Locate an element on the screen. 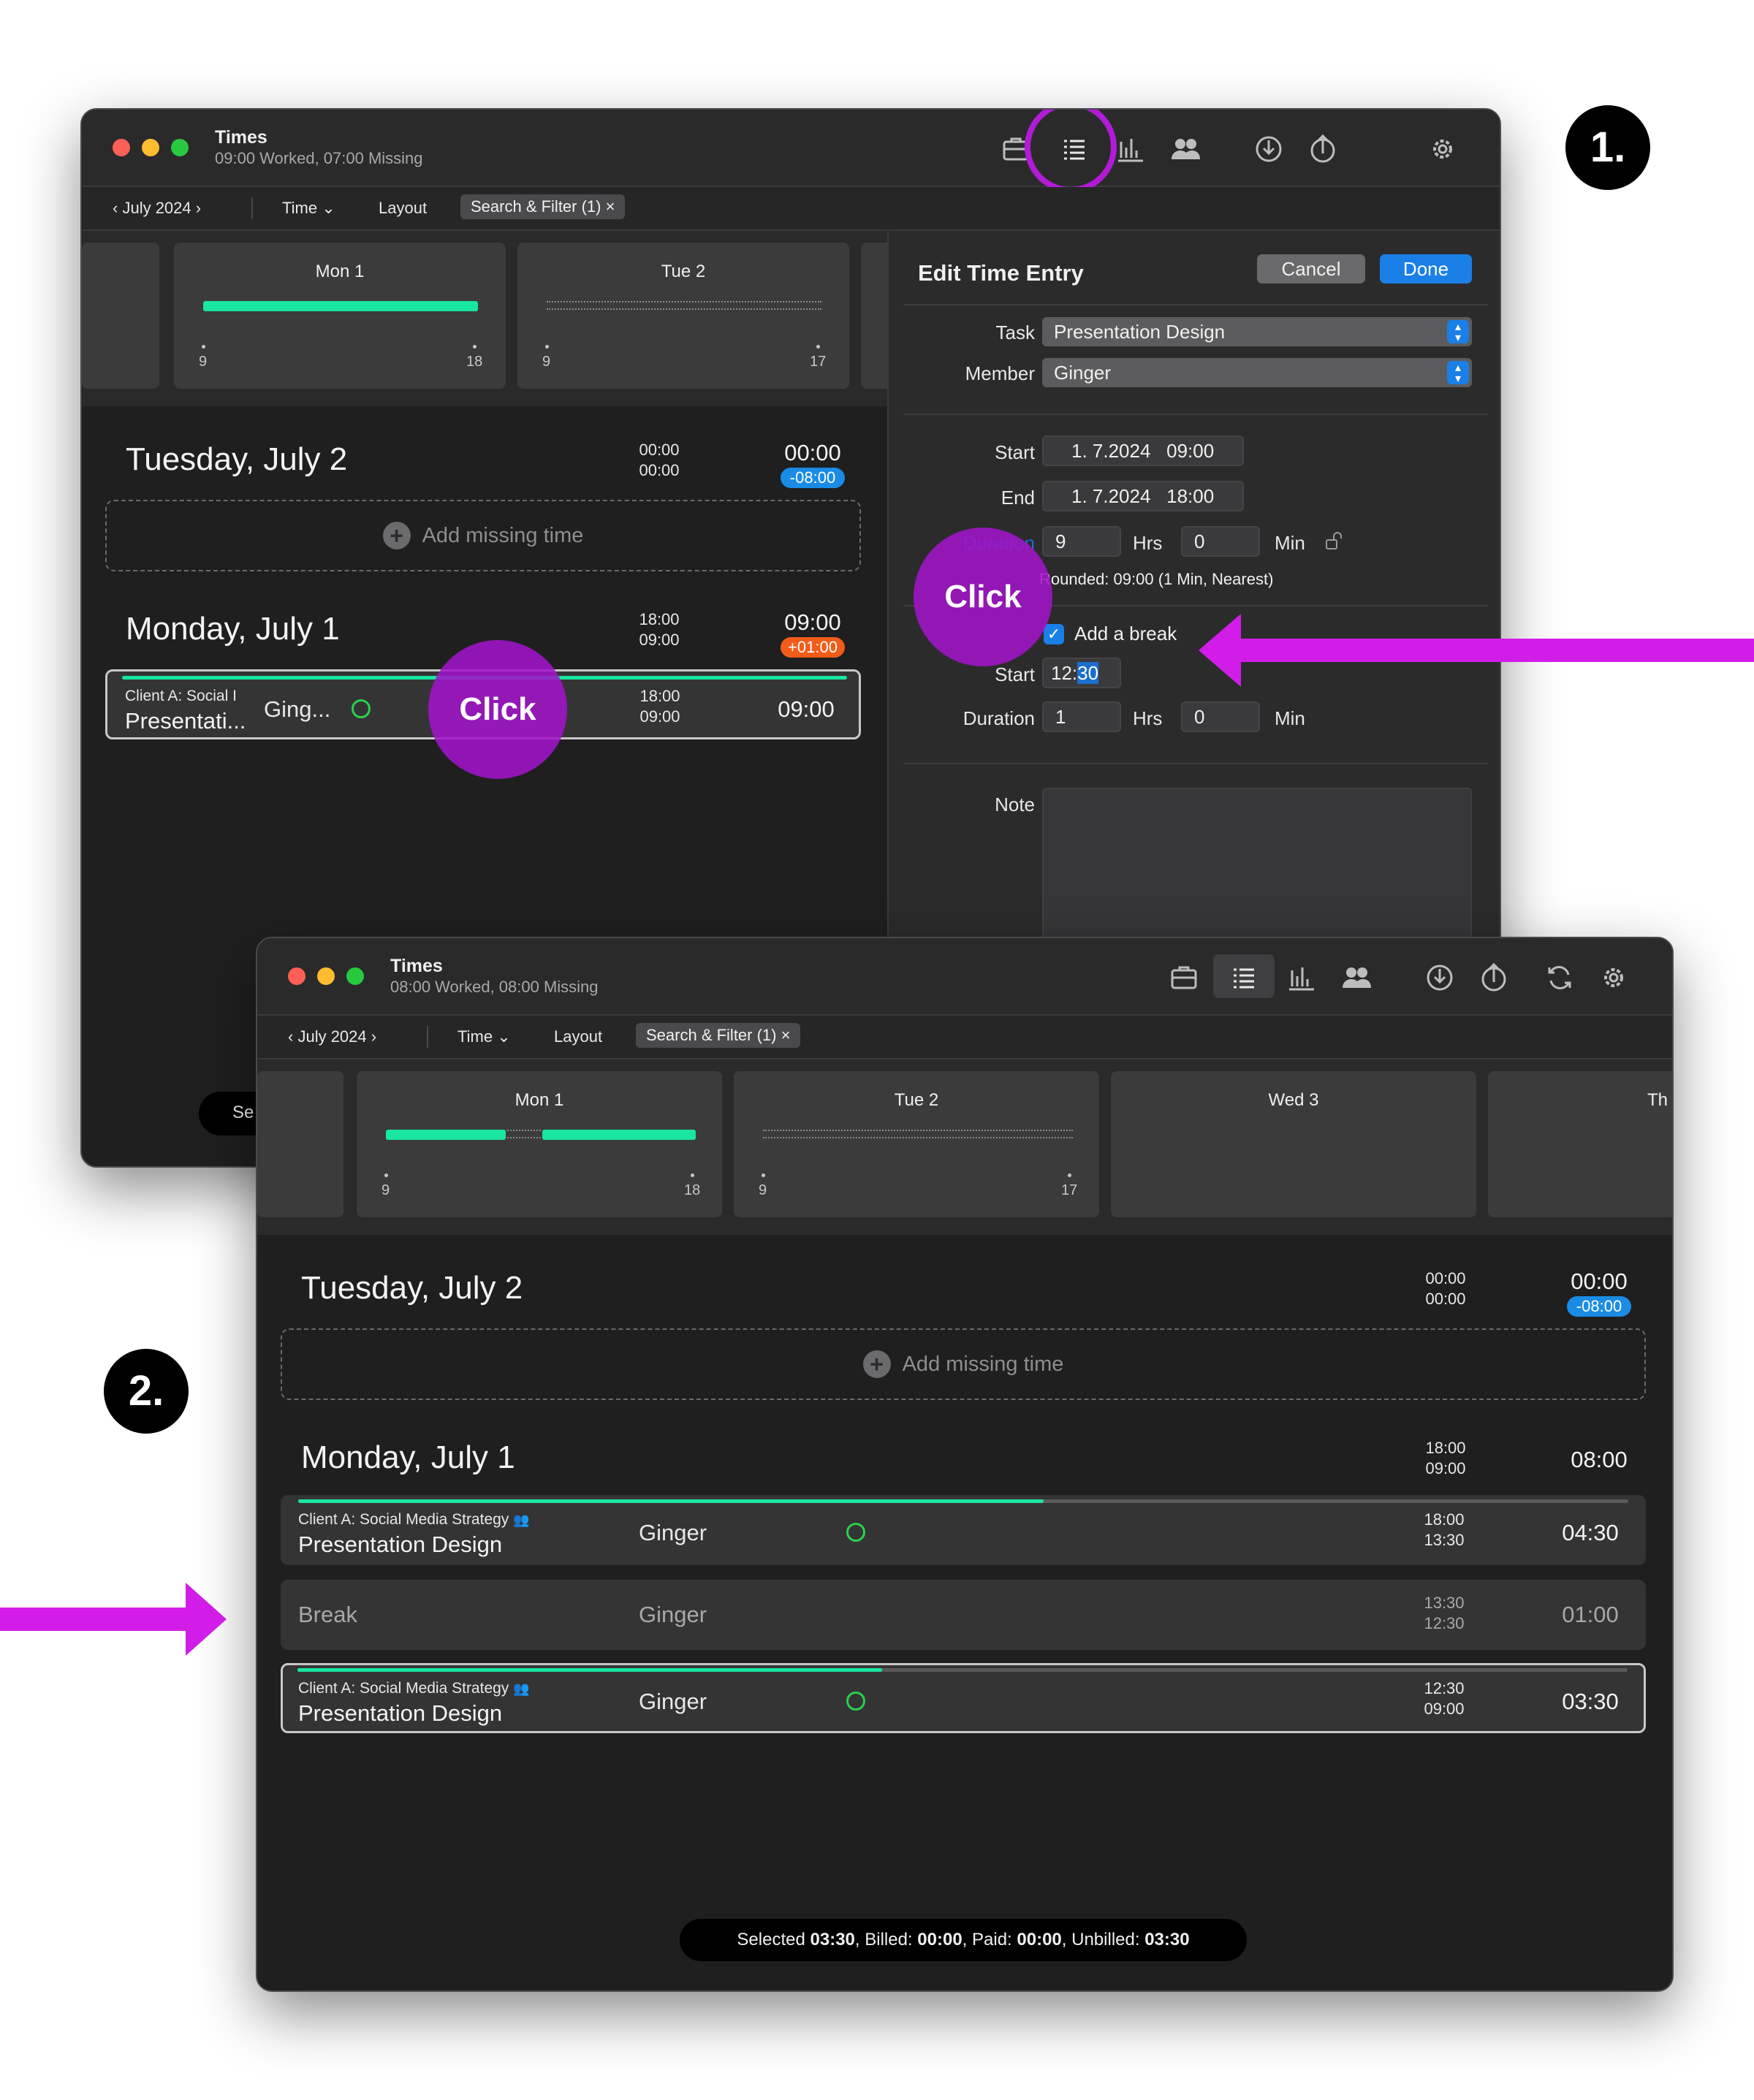  break-start-label: Start is located at coordinates (1015, 674).